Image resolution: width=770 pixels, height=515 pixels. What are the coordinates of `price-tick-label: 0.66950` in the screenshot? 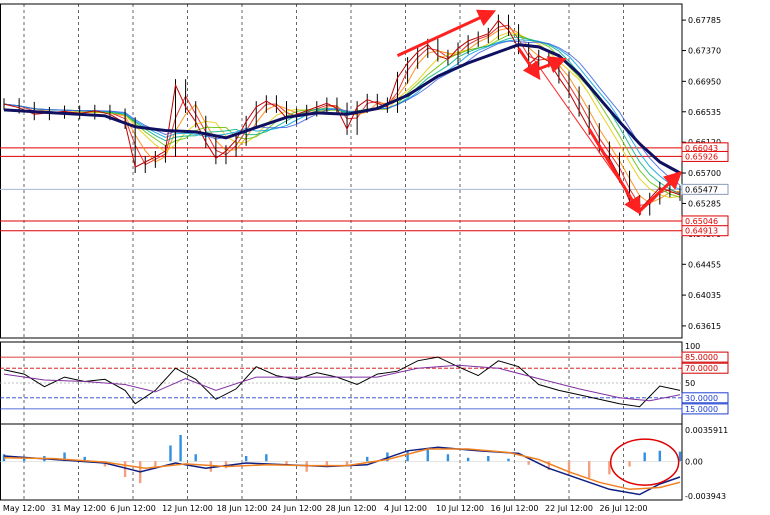 It's located at (704, 81).